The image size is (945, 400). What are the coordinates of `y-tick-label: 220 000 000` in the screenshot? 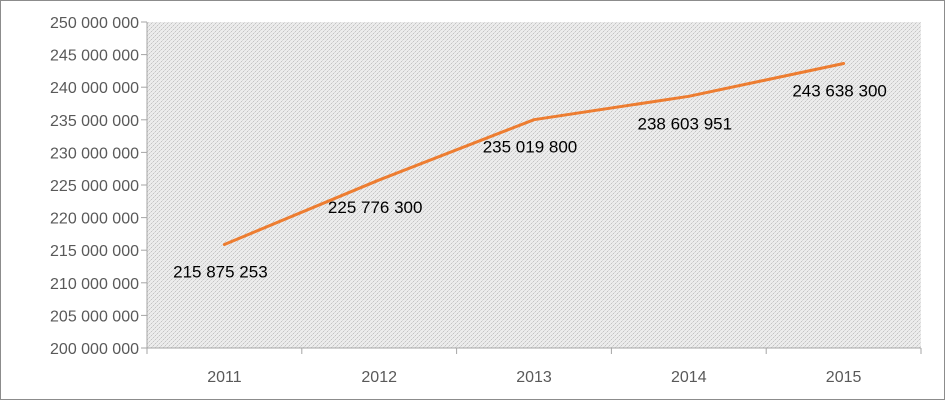 It's located at (94, 219).